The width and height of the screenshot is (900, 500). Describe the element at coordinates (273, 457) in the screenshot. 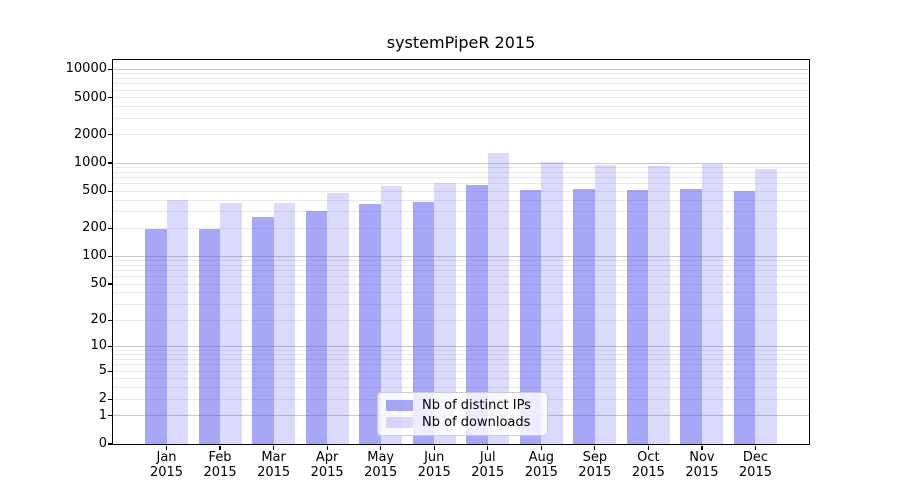

I see `x-tick-month: Mar` at that location.